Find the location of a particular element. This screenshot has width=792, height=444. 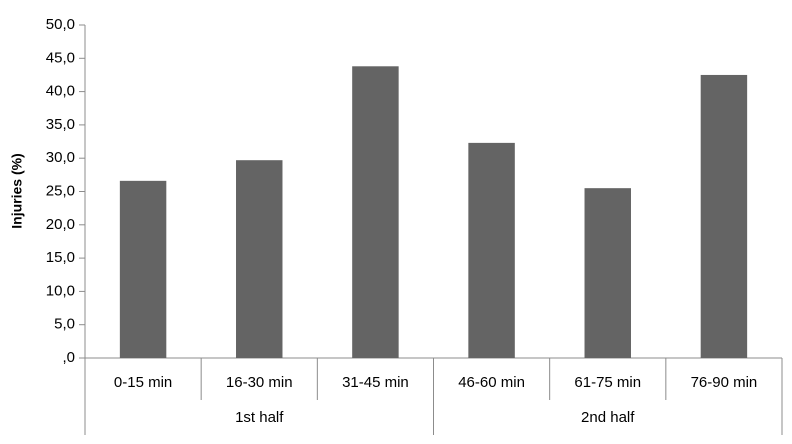

group-label: 1st half is located at coordinates (259, 417).